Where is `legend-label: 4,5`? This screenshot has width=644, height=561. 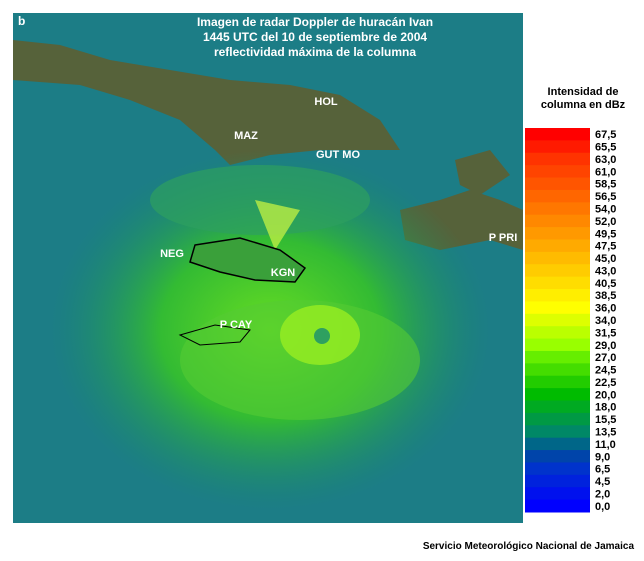 legend-label: 4,5 is located at coordinates (602, 482).